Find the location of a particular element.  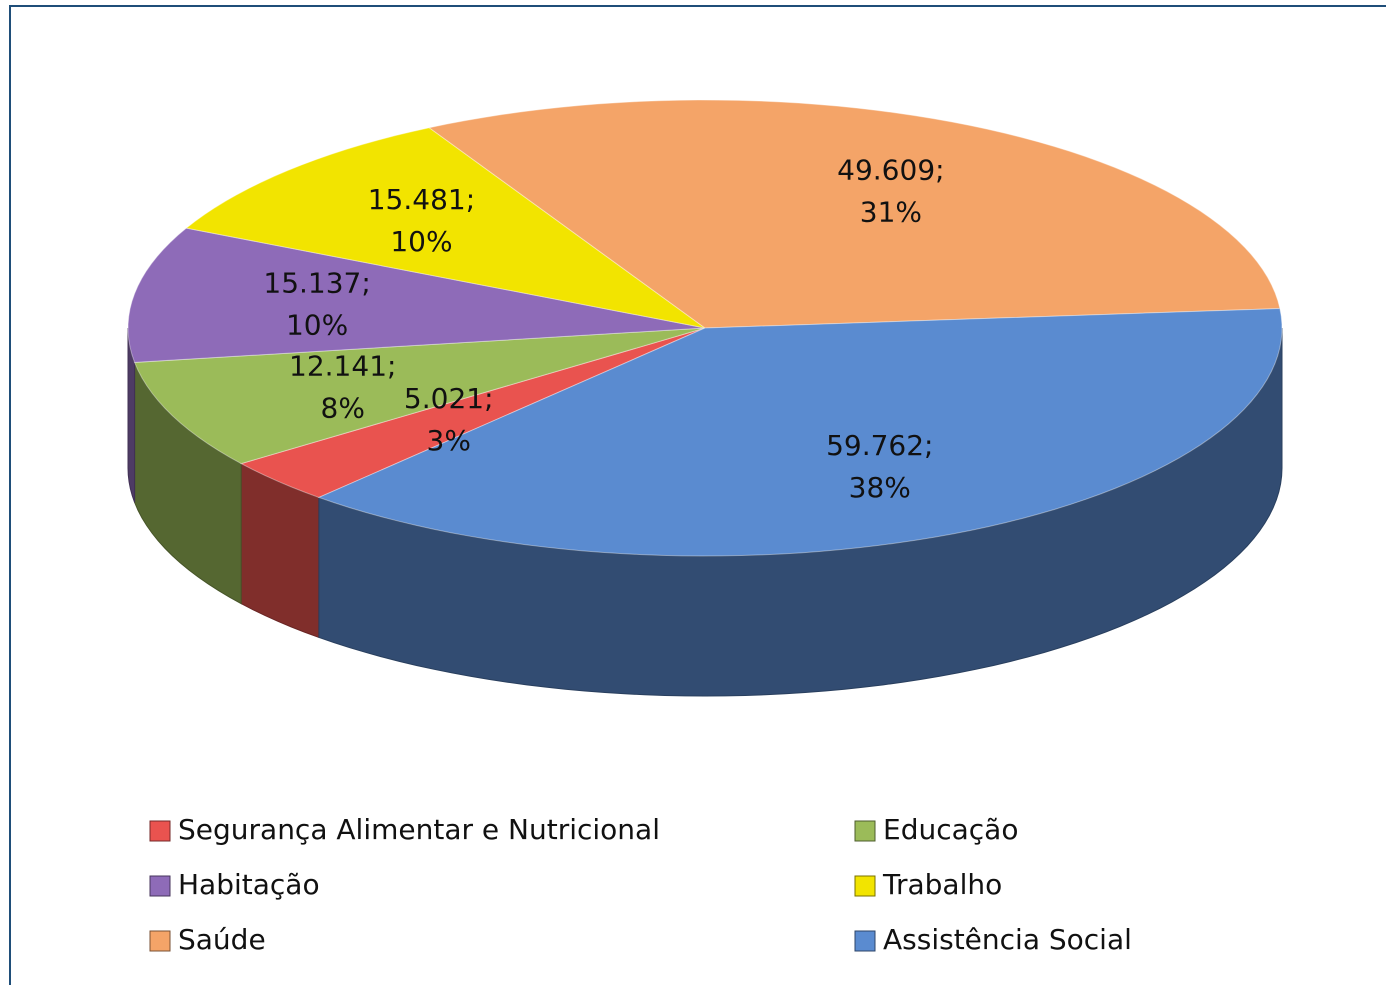

data-label: 59.762; is located at coordinates (879, 445).